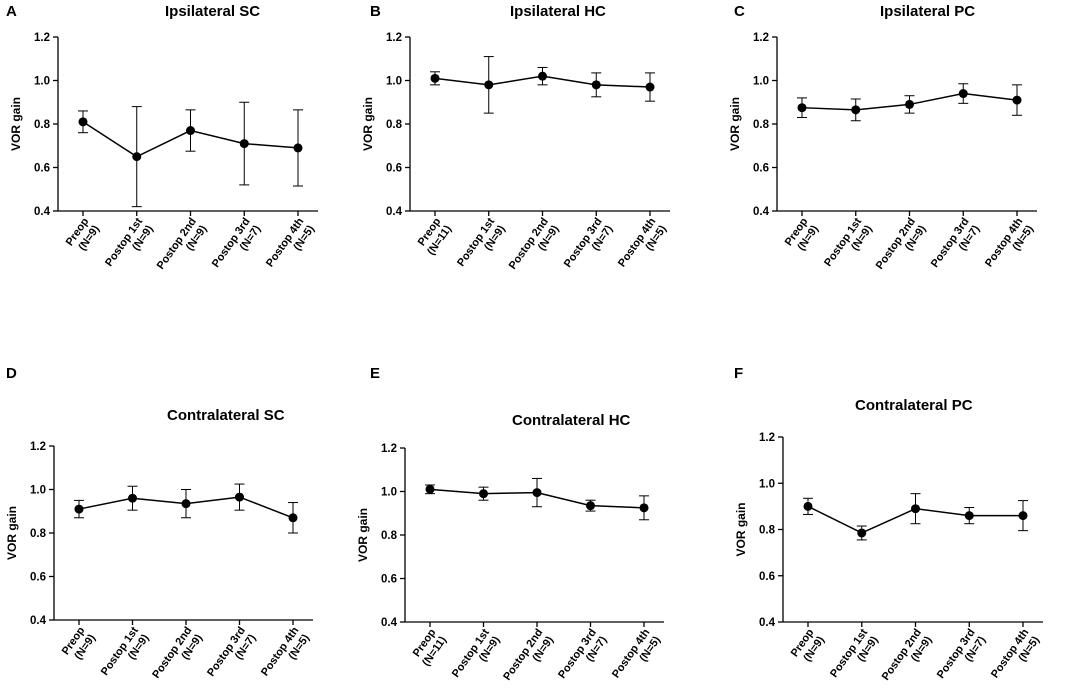 The image size is (1074, 700). Describe the element at coordinates (927, 11) in the screenshot. I see `chart-title: Ipsilateral PC` at that location.